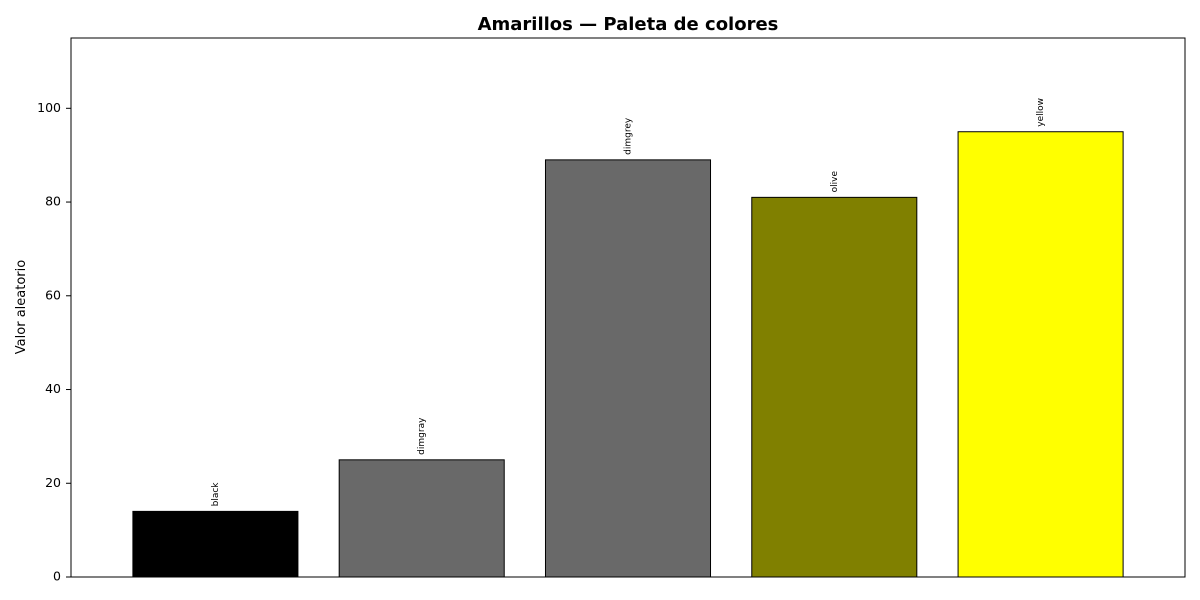  What do you see at coordinates (53, 482) in the screenshot?
I see `y-tick-label: 20` at bounding box center [53, 482].